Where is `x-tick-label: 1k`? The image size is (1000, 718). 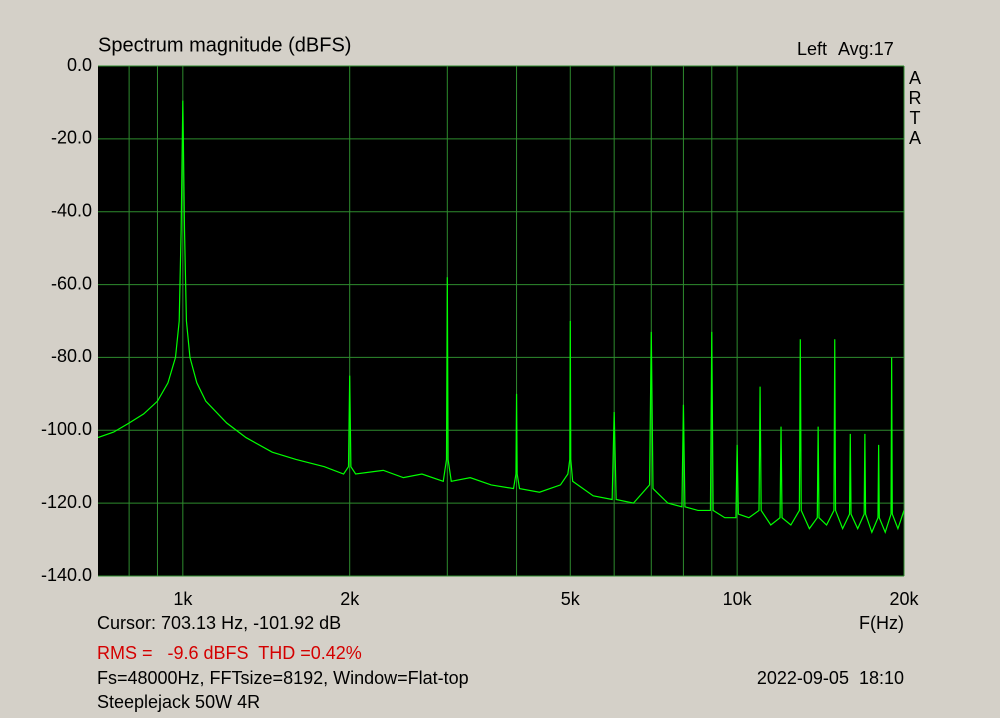 x-tick-label: 1k is located at coordinates (183, 599).